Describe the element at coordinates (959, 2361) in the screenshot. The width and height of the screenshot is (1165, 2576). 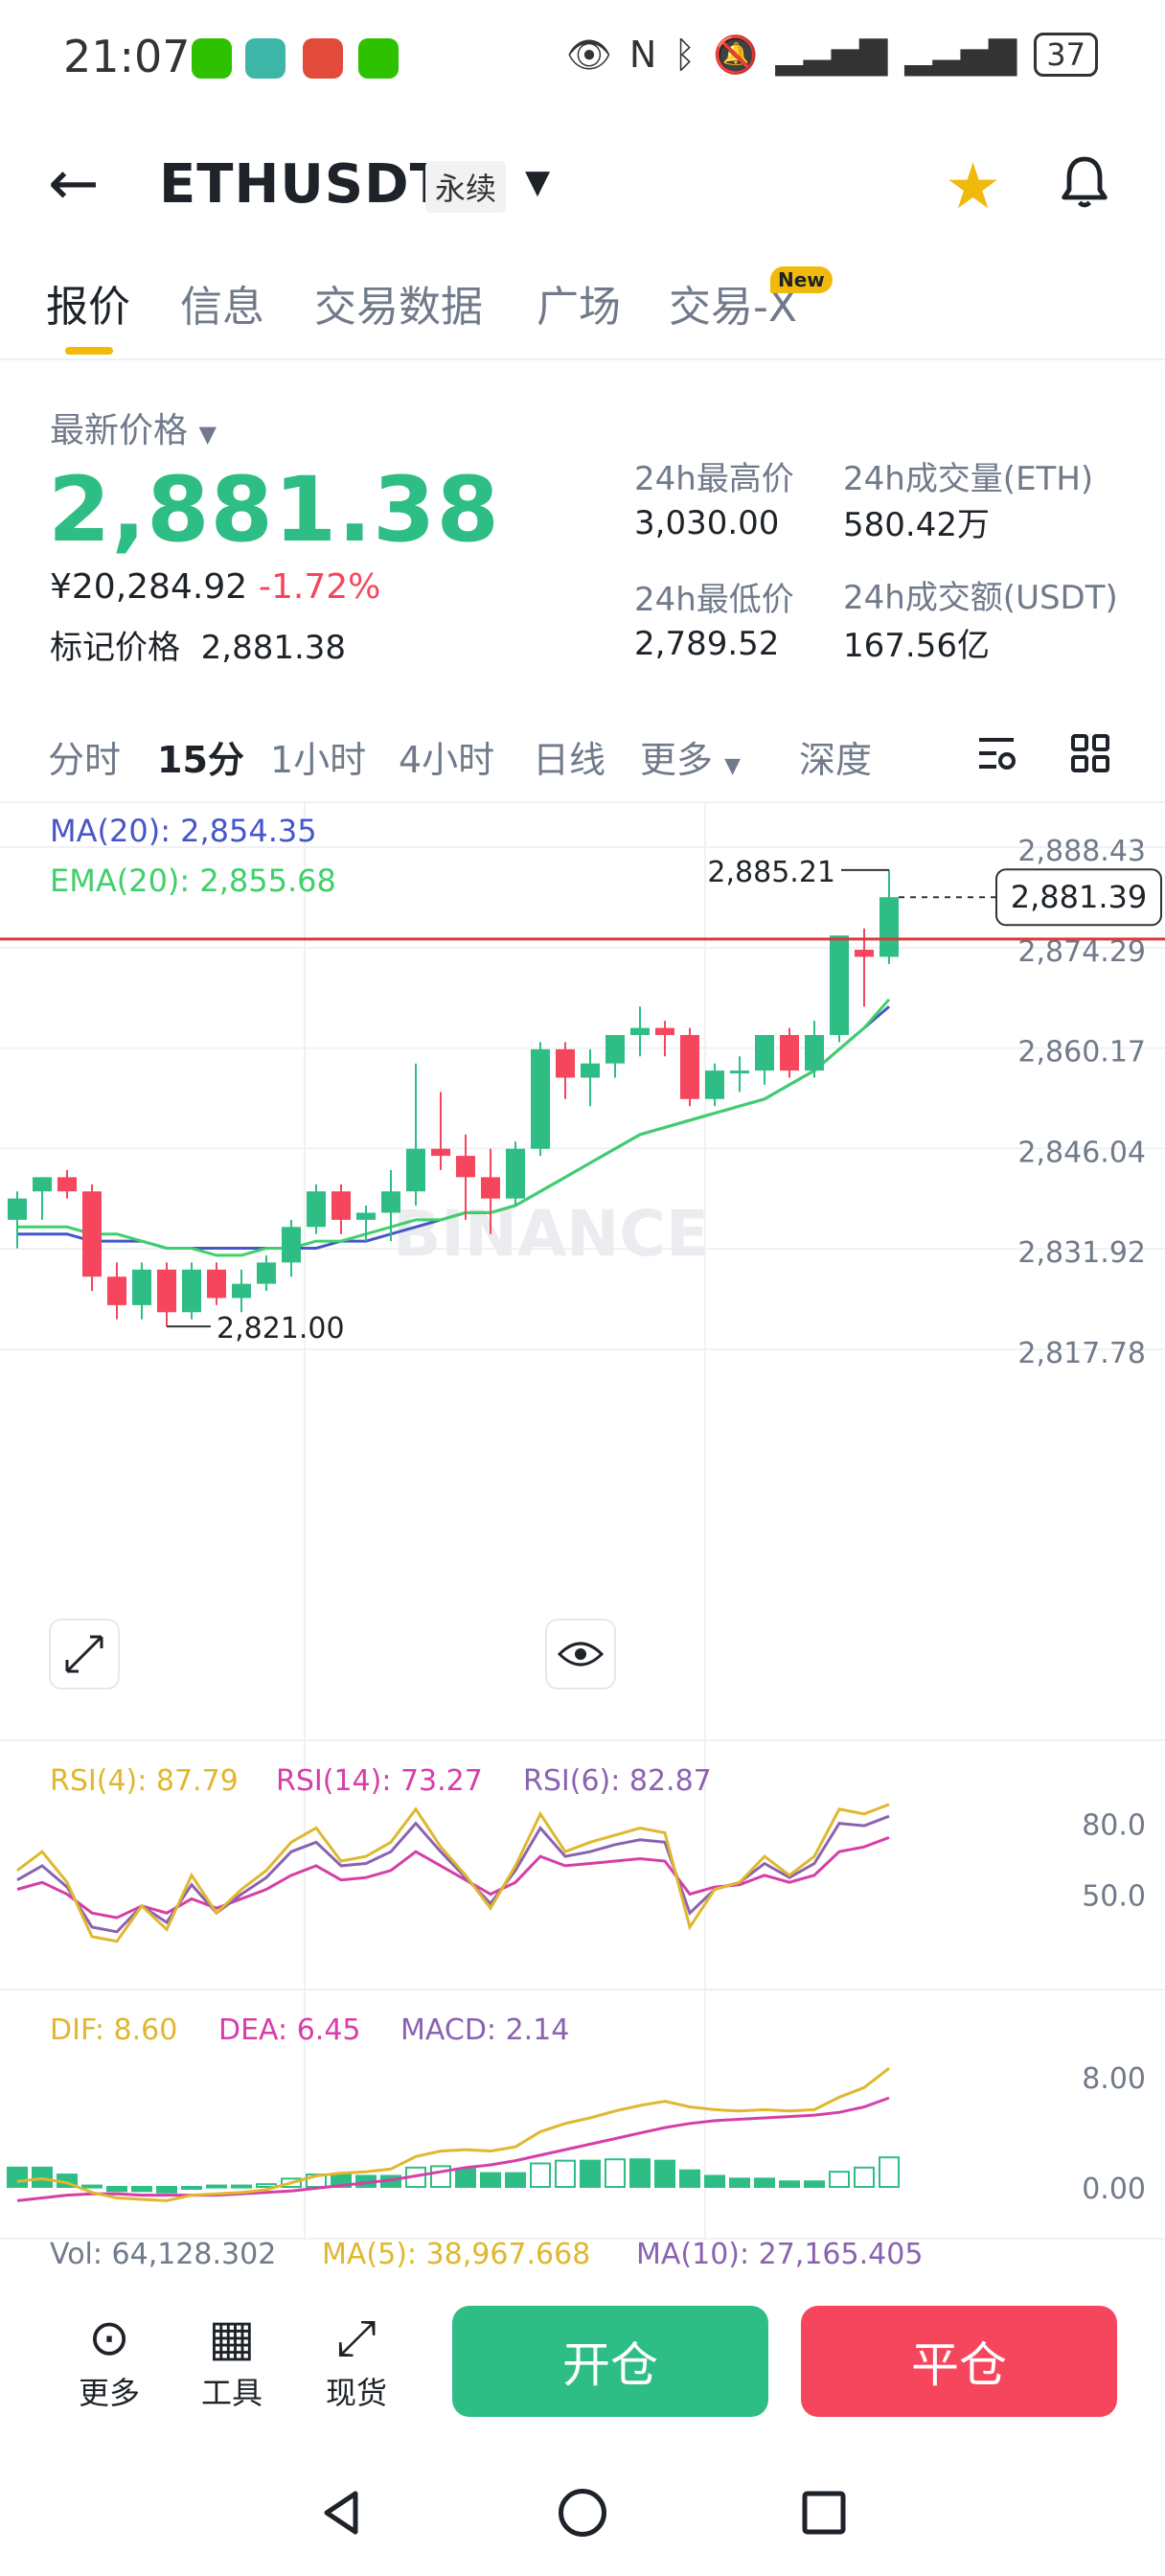
I see `close-position-button: 平仓` at that location.